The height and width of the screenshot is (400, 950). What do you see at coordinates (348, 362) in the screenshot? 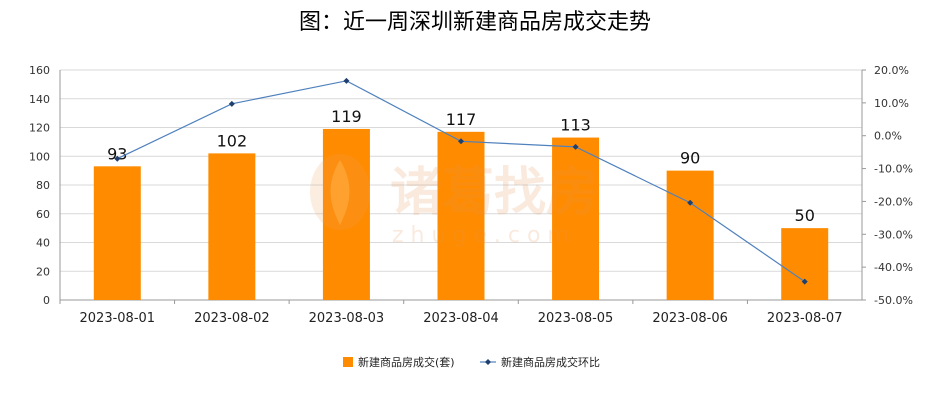
I see `legend-swatch-bar` at bounding box center [348, 362].